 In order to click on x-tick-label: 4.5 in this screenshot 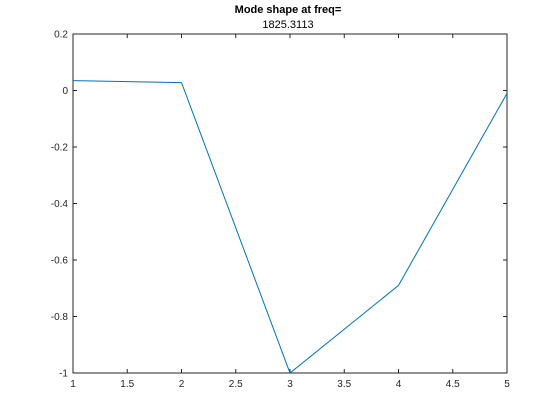, I will do `click(453, 384)`.